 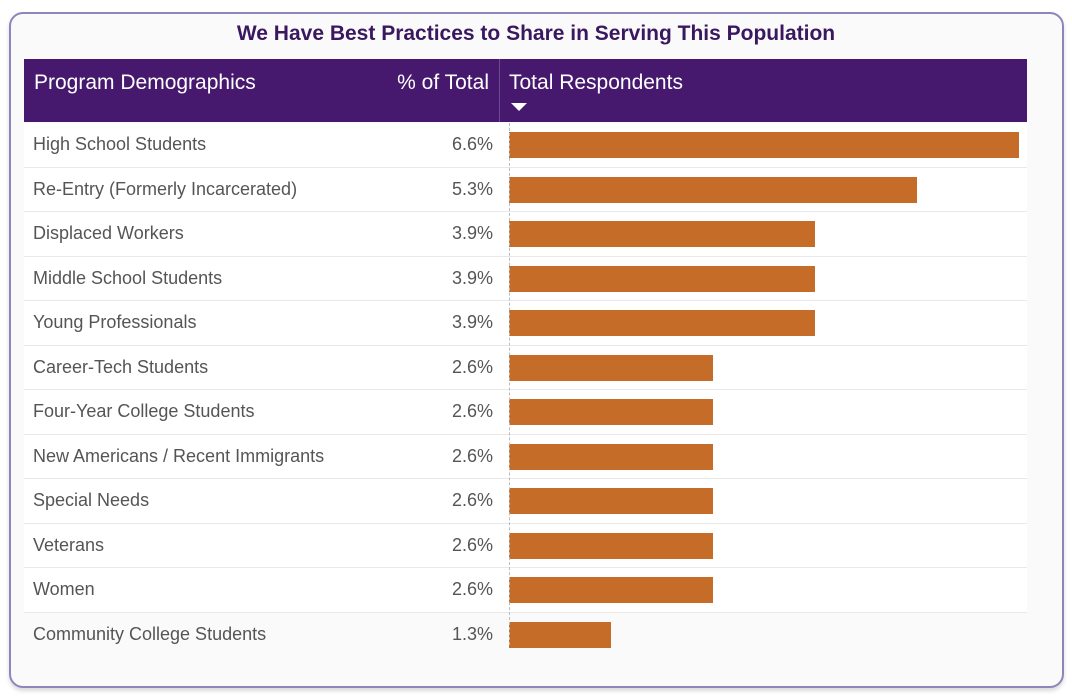 I want to click on row-label: New Americans / Recent Immigrants, so click(x=179, y=455).